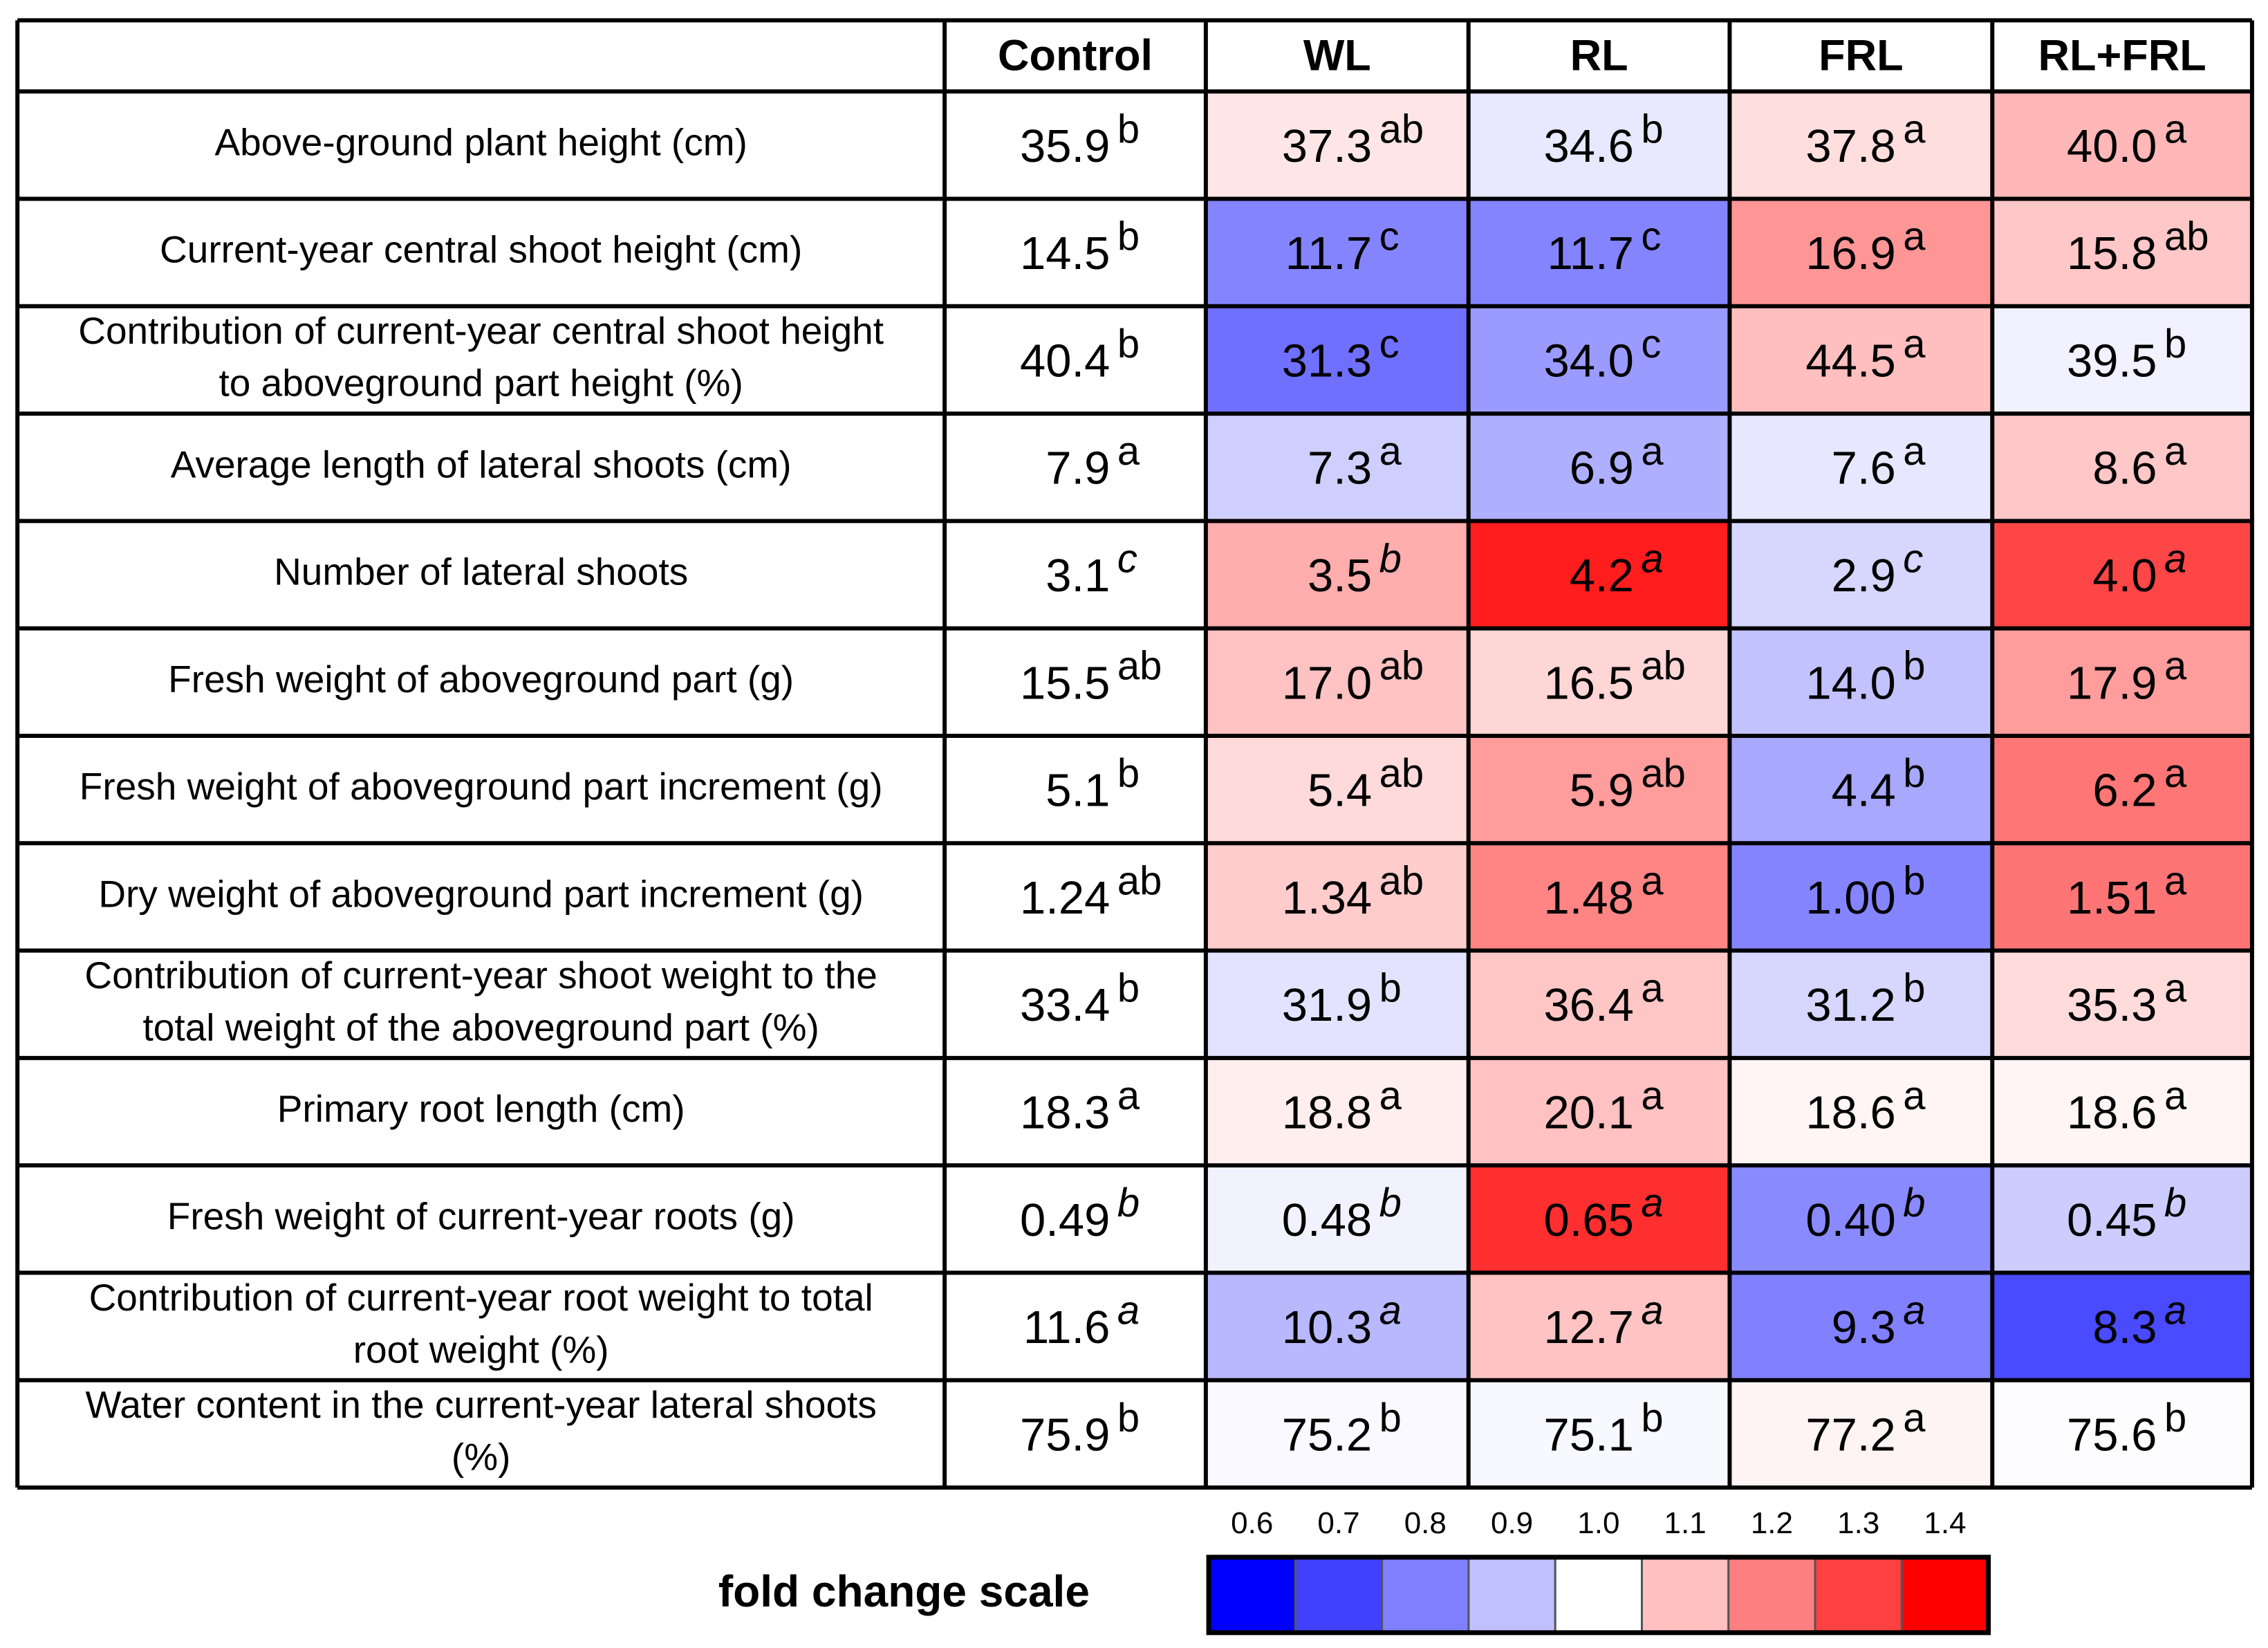 The height and width of the screenshot is (1648, 2268). I want to click on scale-tick-label: 0.9, so click(1512, 1523).